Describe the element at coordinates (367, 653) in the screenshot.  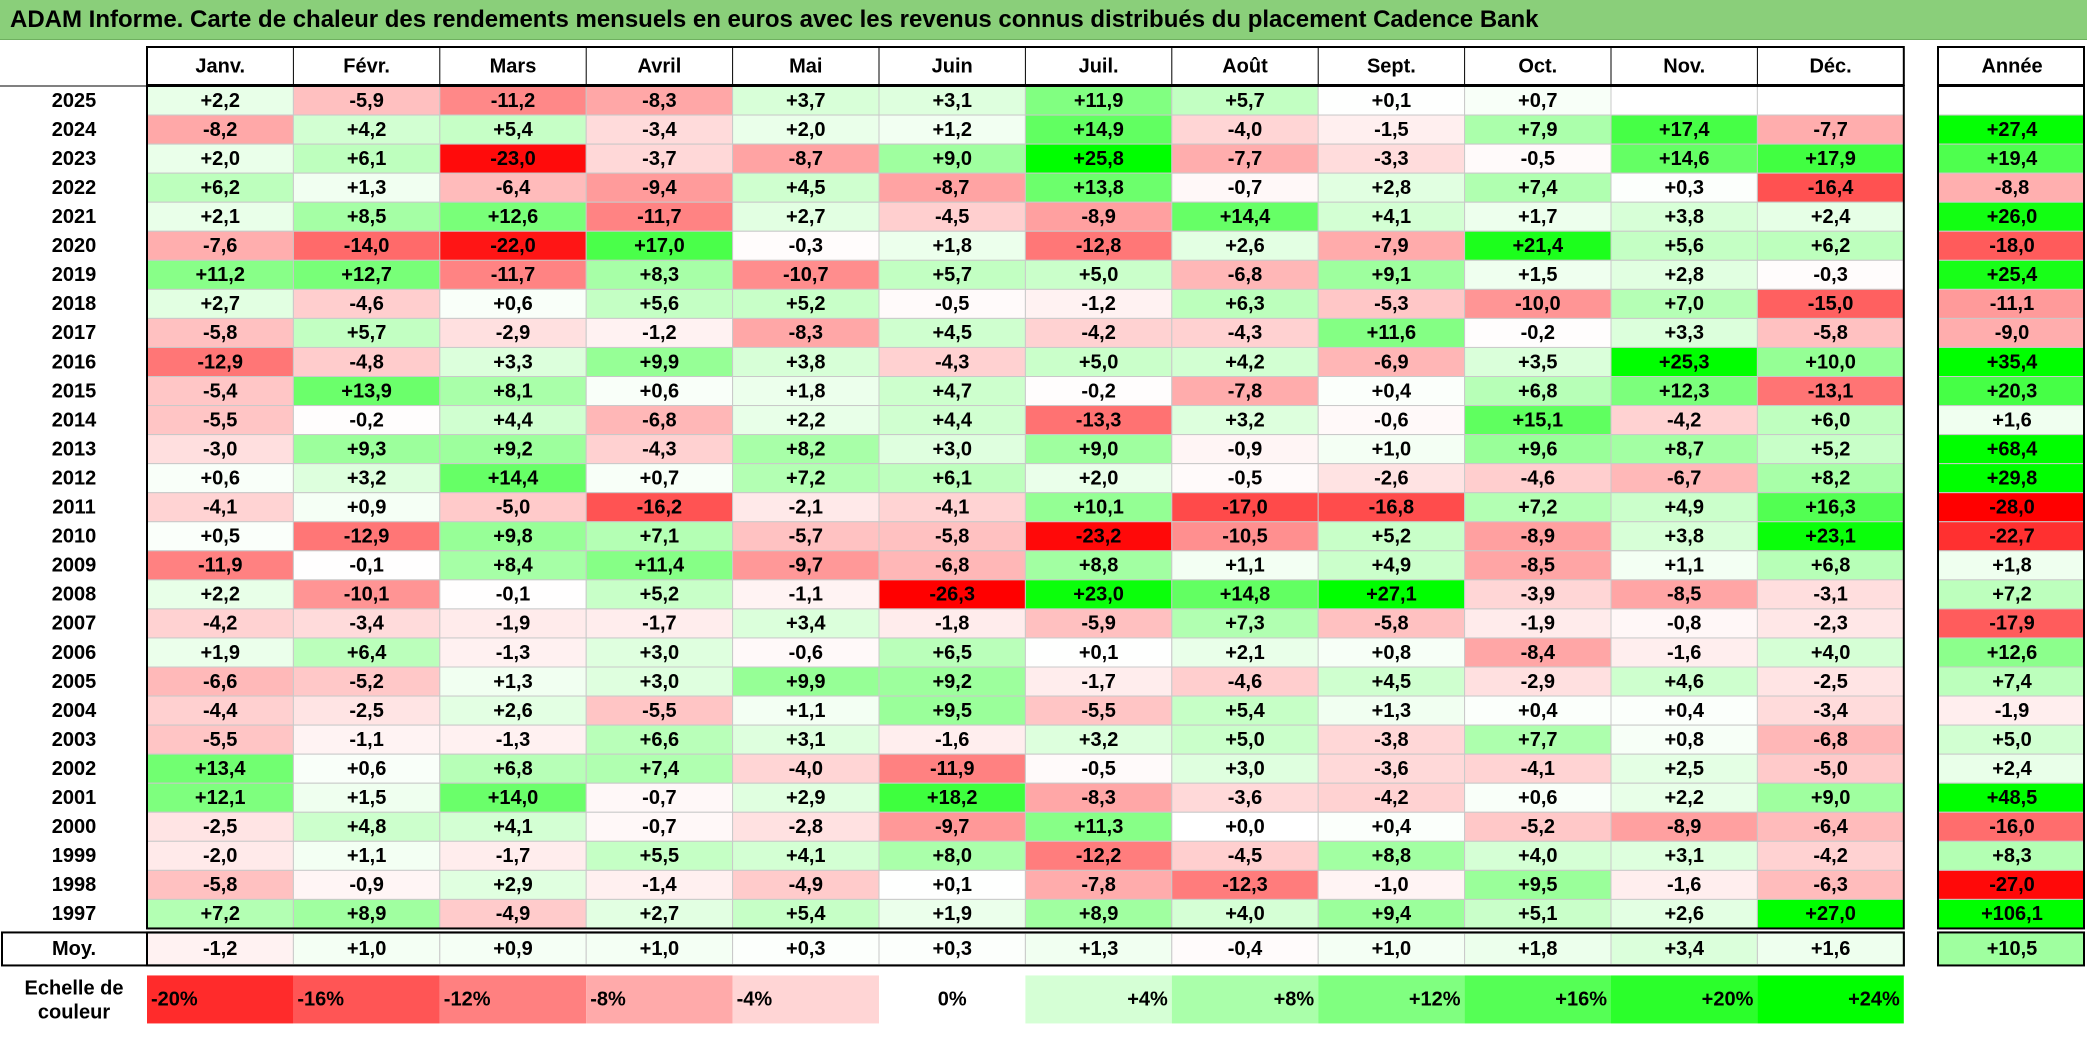
I see `cell-value: +6,4` at that location.